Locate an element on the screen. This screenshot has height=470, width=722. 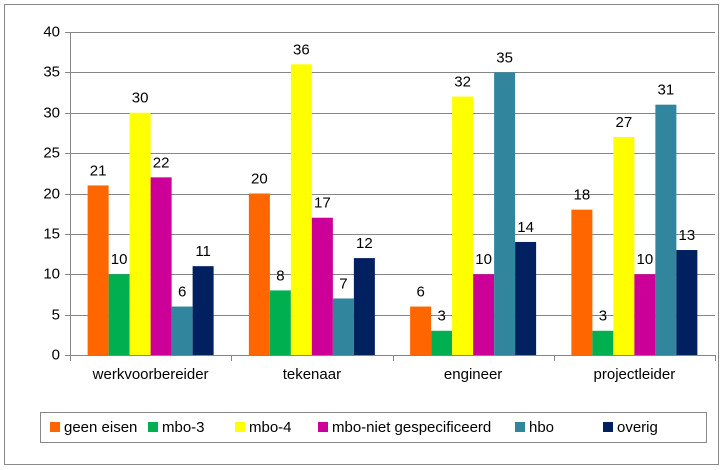
data-label: 14 is located at coordinates (525, 227).